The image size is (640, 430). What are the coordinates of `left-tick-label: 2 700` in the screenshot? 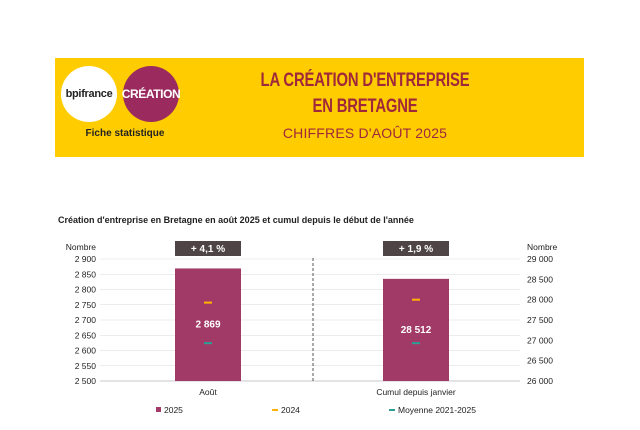 It's located at (86, 320).